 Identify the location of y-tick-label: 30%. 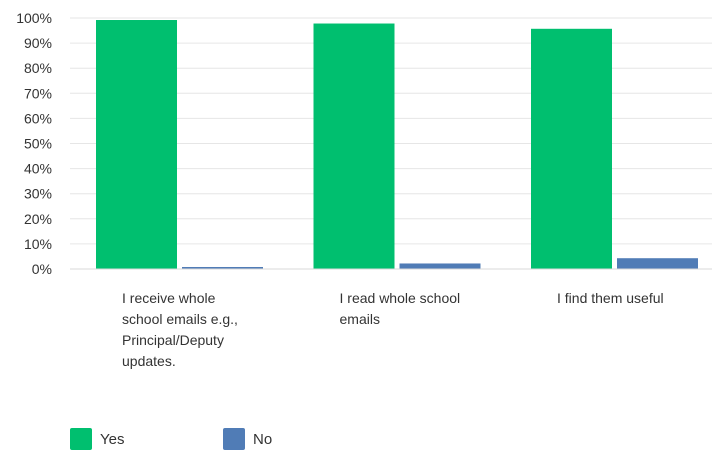
(38, 194).